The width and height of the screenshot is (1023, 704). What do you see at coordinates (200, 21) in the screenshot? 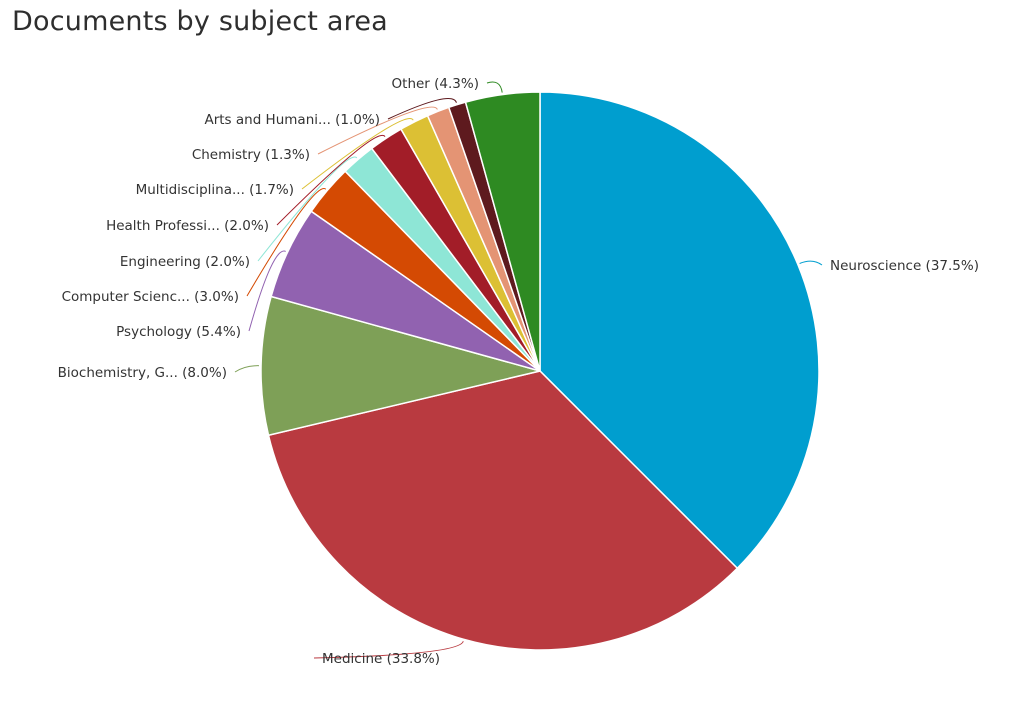
I see `chart-title: Documents by subject area` at bounding box center [200, 21].